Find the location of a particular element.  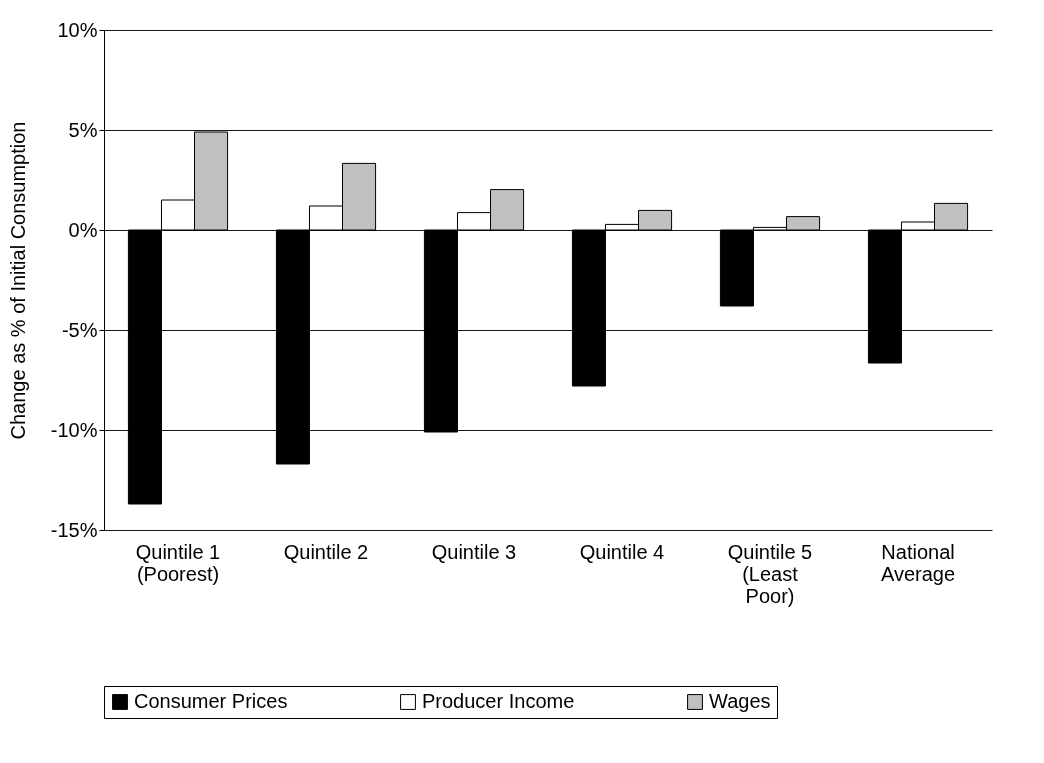

x-tick-label: Quintile 1 (Poorest) is located at coordinates (178, 562).